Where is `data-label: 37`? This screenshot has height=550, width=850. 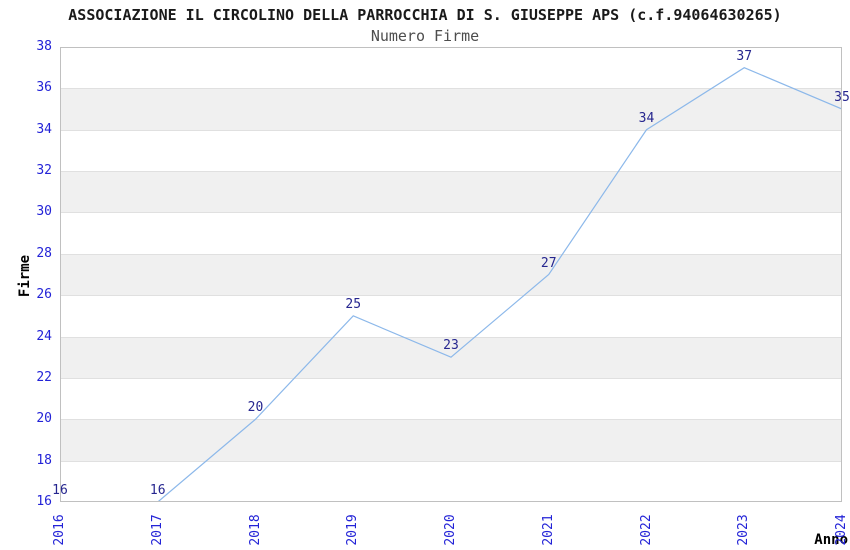
data-label: 37 is located at coordinates (744, 56).